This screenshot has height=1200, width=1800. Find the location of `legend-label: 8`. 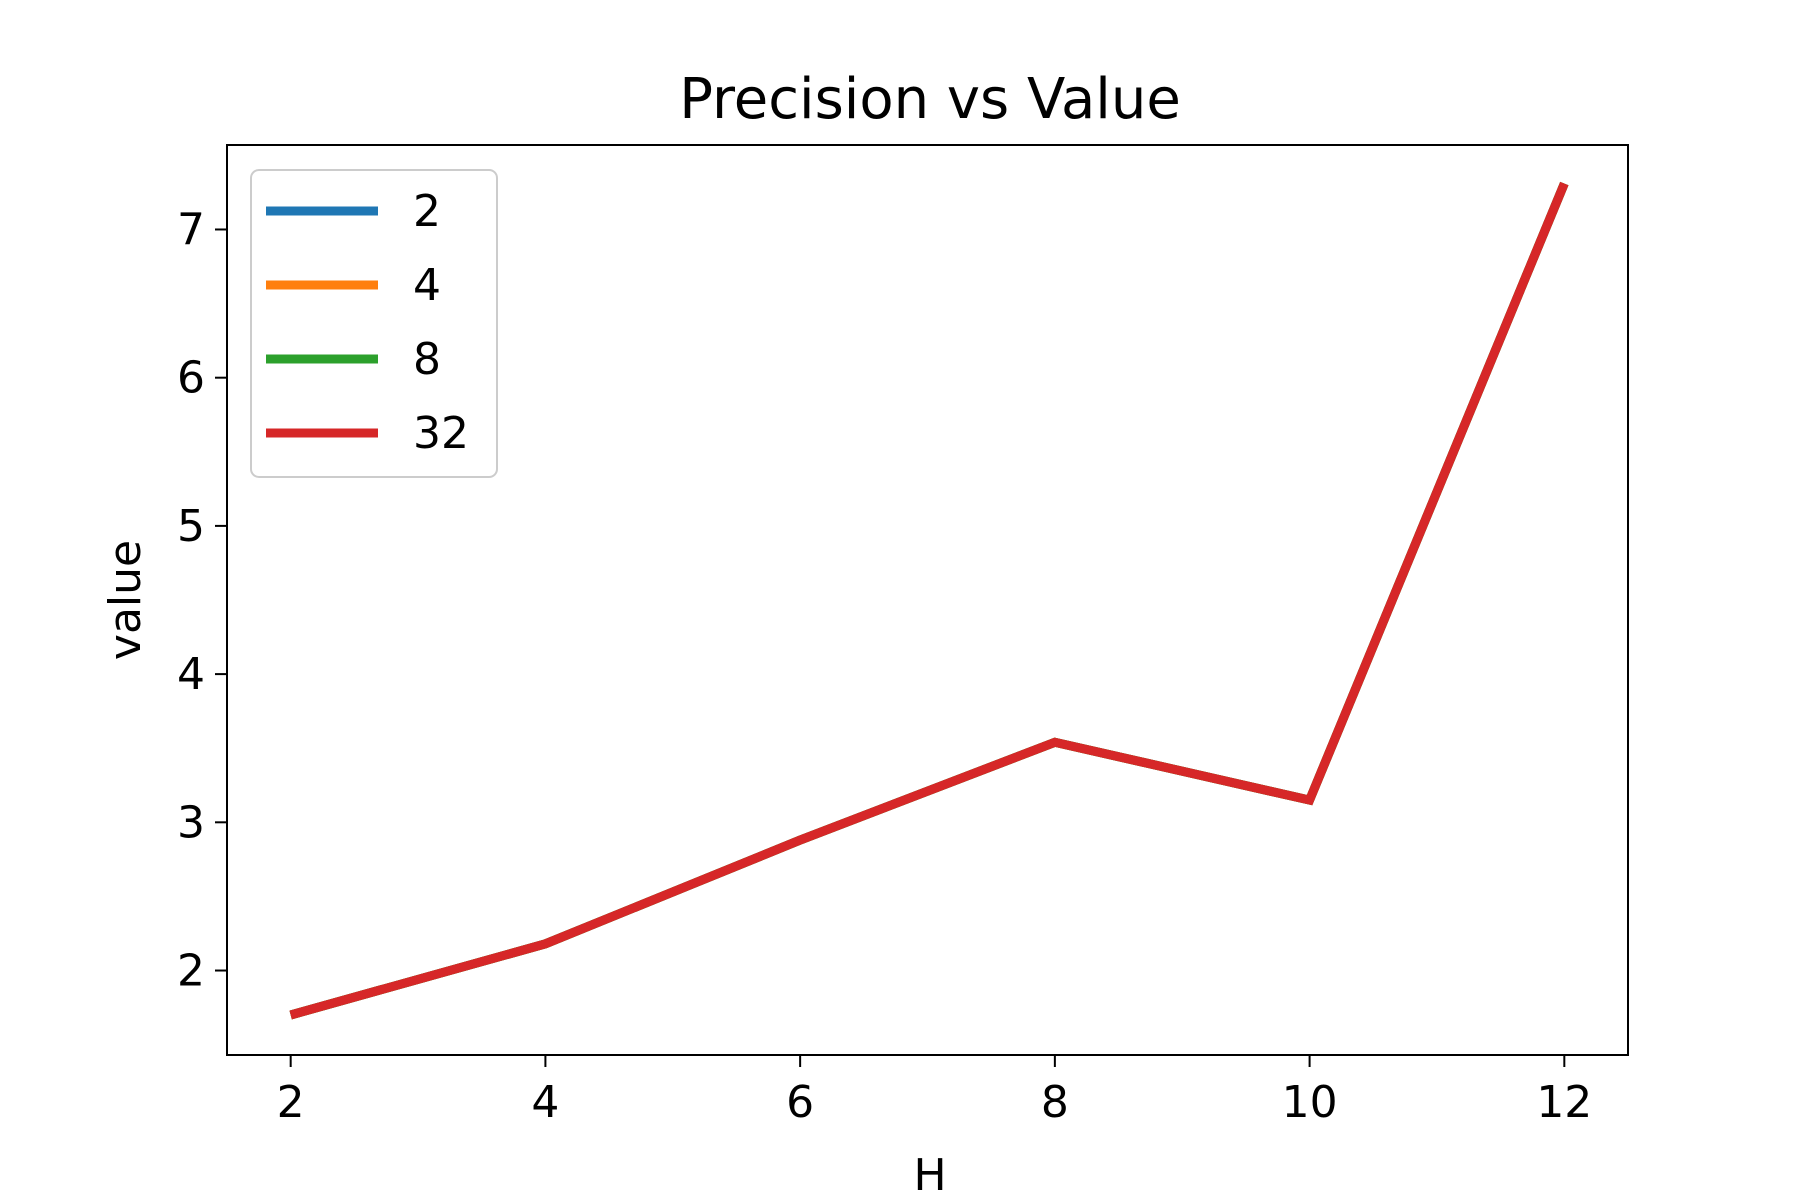

legend-label: 8 is located at coordinates (427, 359).